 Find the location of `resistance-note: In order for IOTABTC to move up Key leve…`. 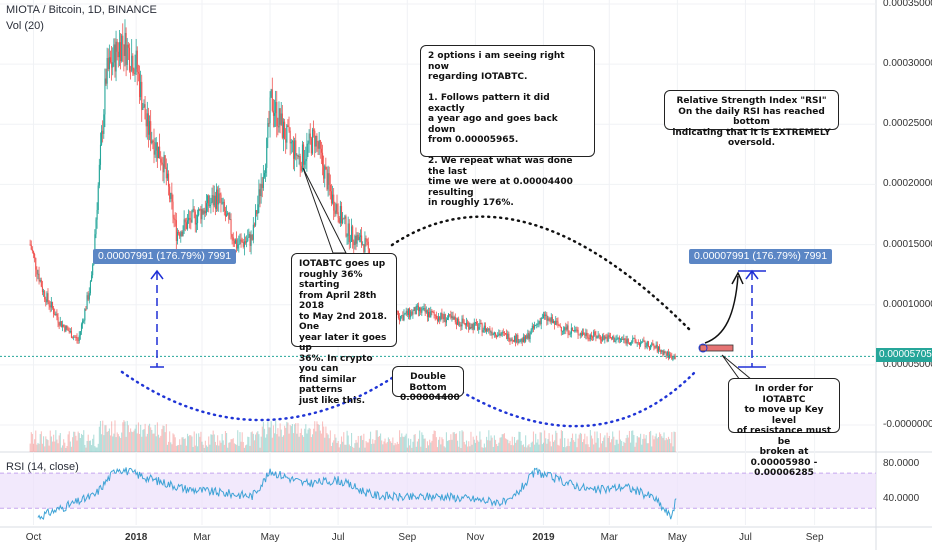

resistance-note: In order for IOTABTC to move up Key leve… is located at coordinates (784, 428).